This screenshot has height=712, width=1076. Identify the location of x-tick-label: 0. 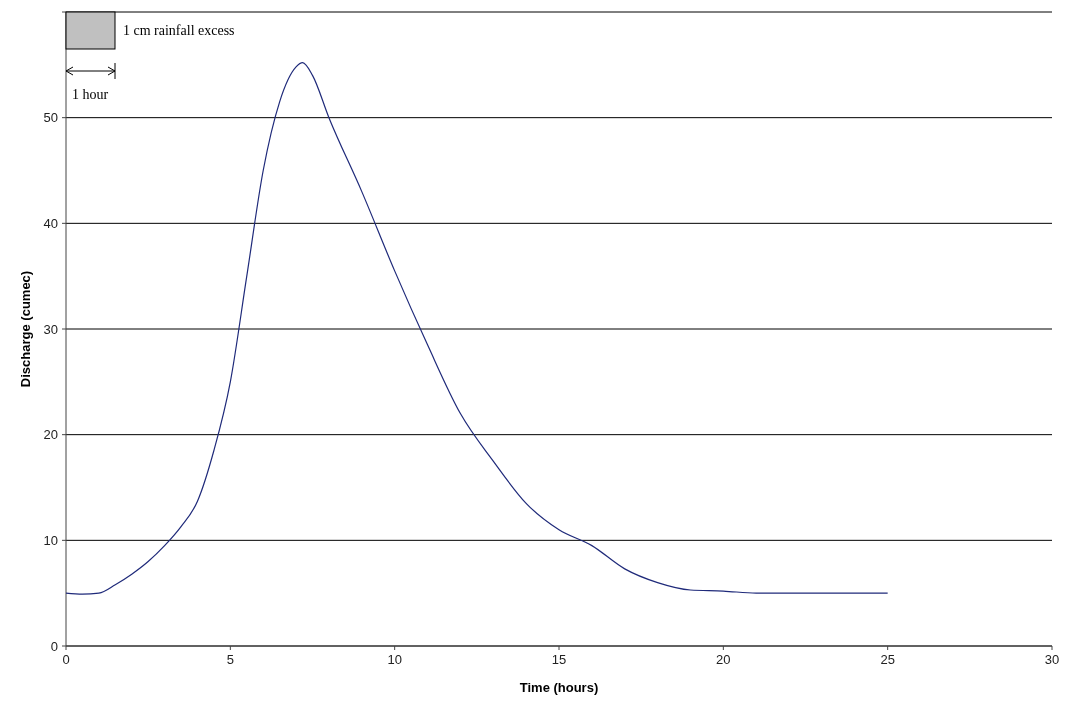
(66, 659).